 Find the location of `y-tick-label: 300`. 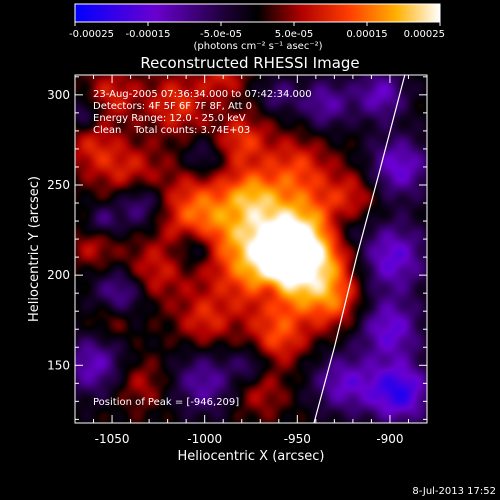

y-tick-label: 300 is located at coordinates (58, 95).